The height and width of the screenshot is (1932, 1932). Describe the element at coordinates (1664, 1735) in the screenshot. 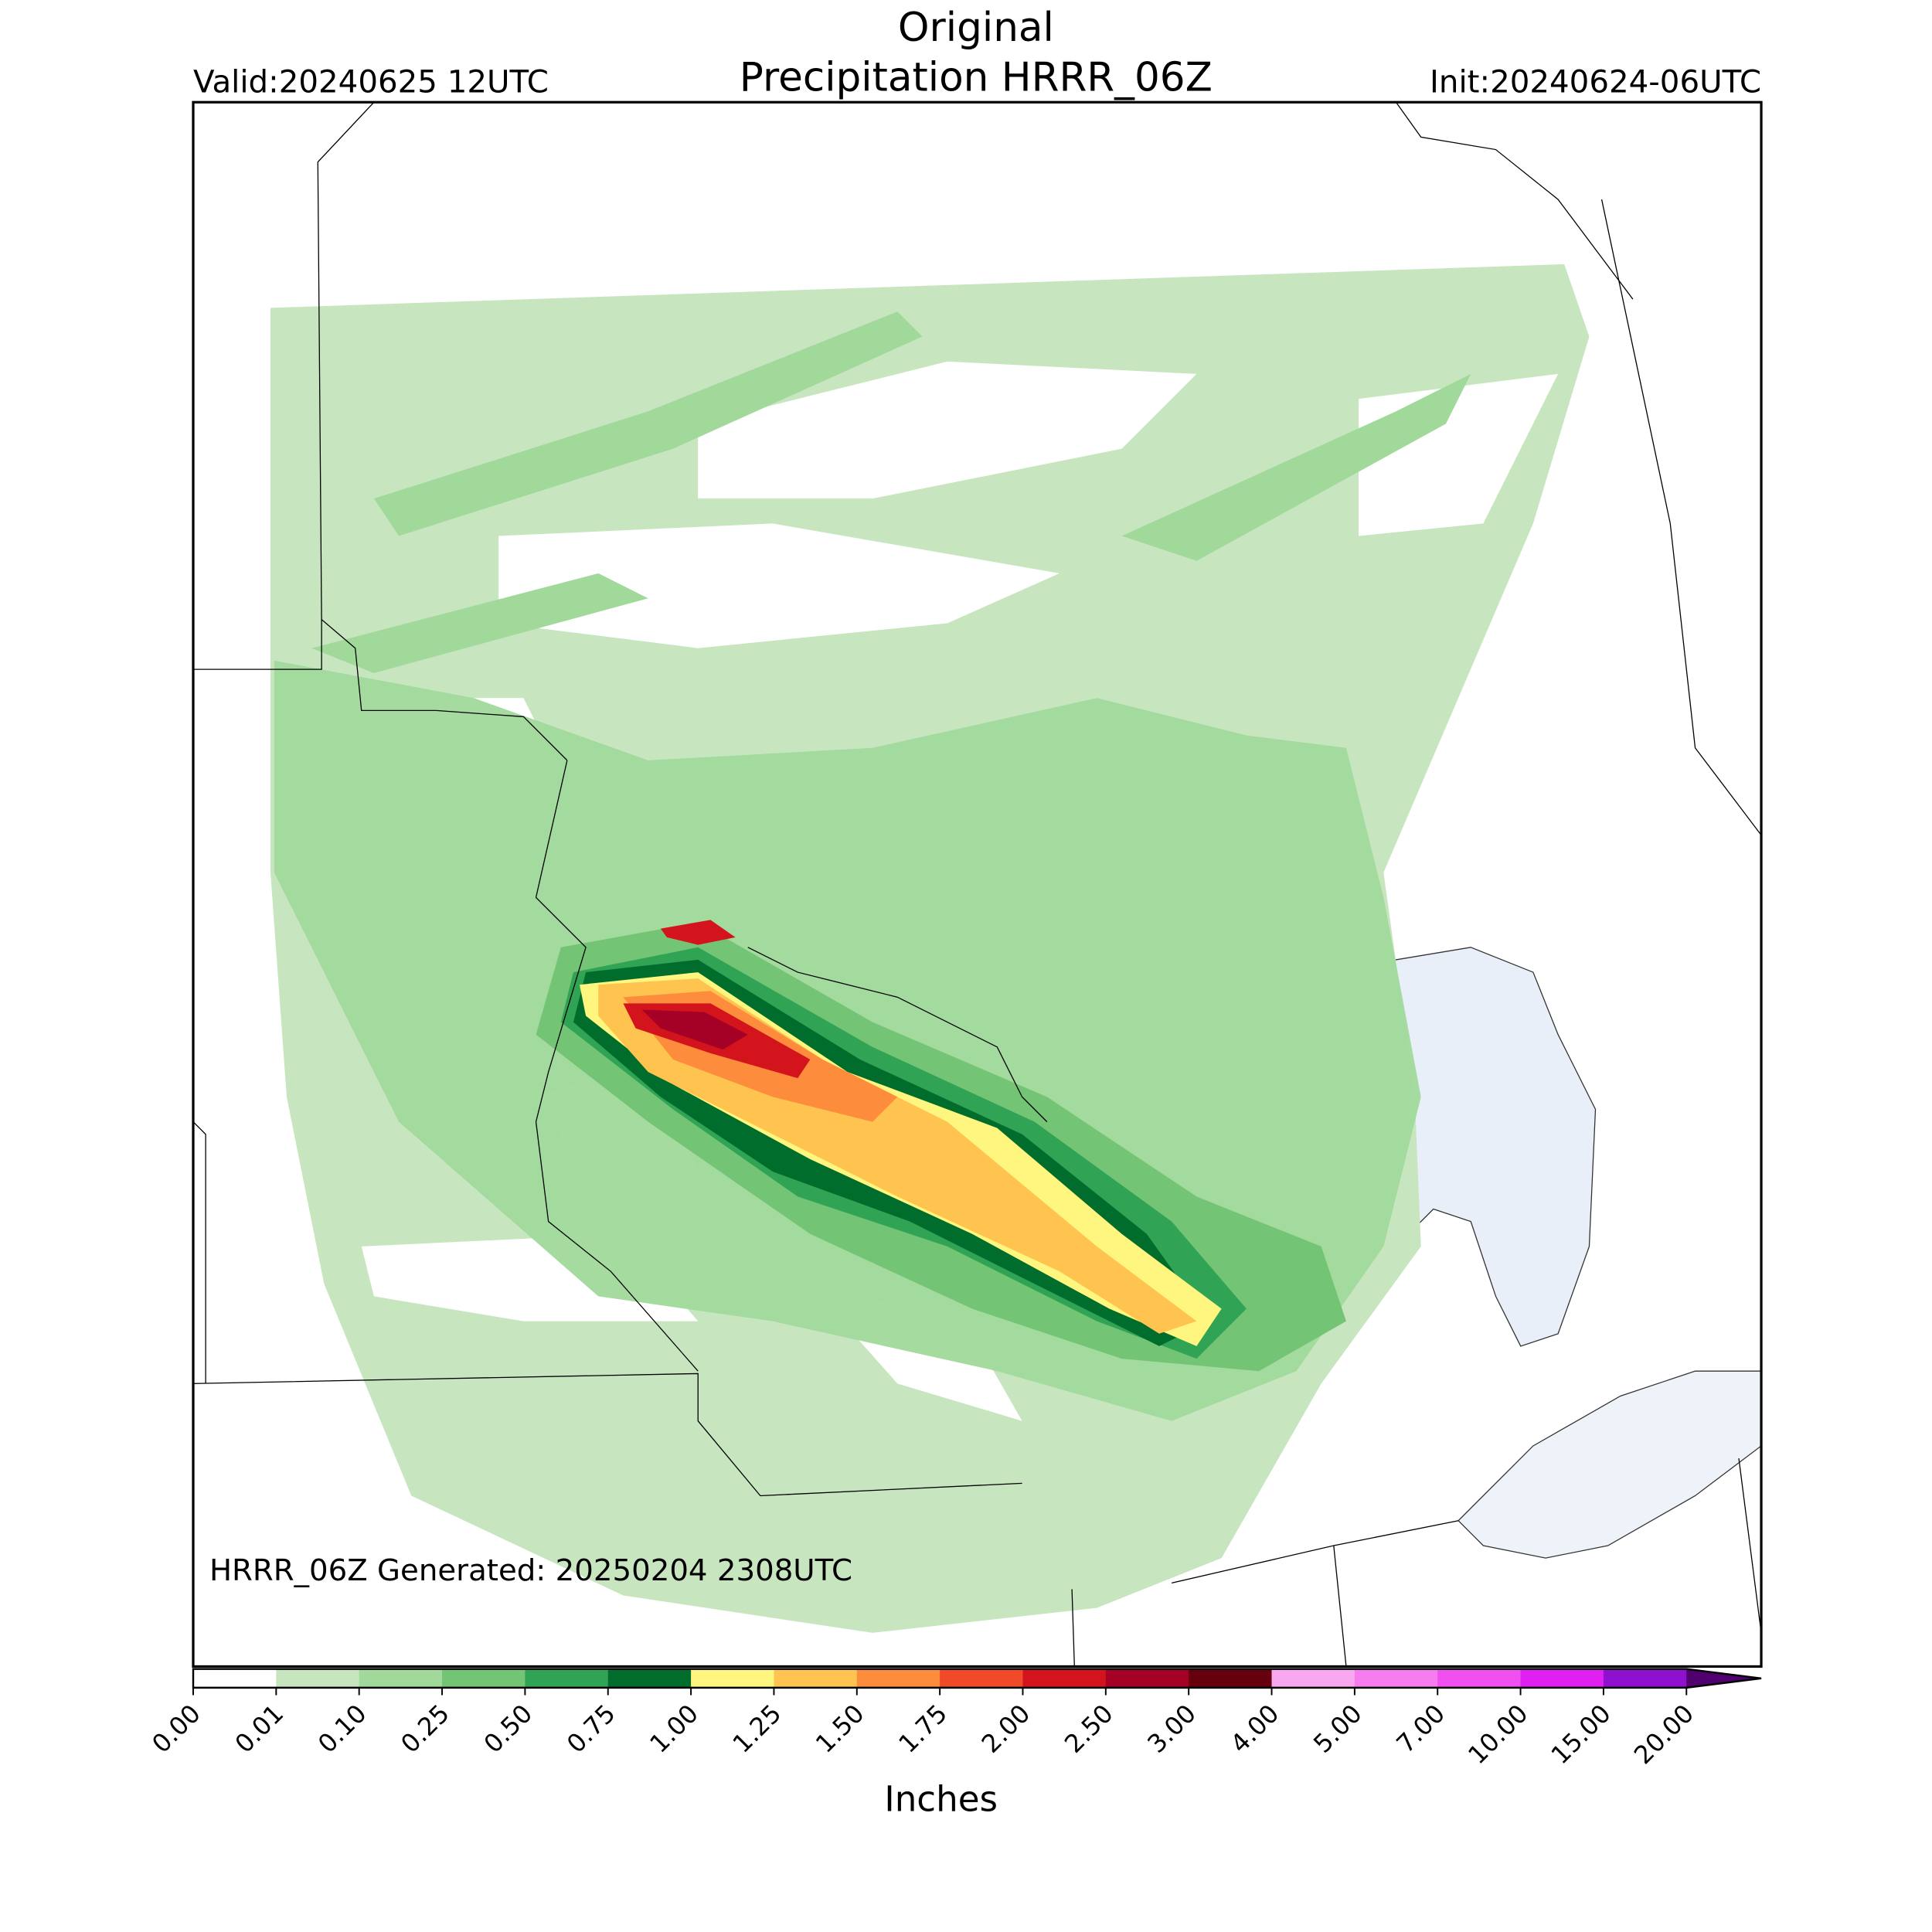

I see `colorbar-tick-label: 20.00` at that location.